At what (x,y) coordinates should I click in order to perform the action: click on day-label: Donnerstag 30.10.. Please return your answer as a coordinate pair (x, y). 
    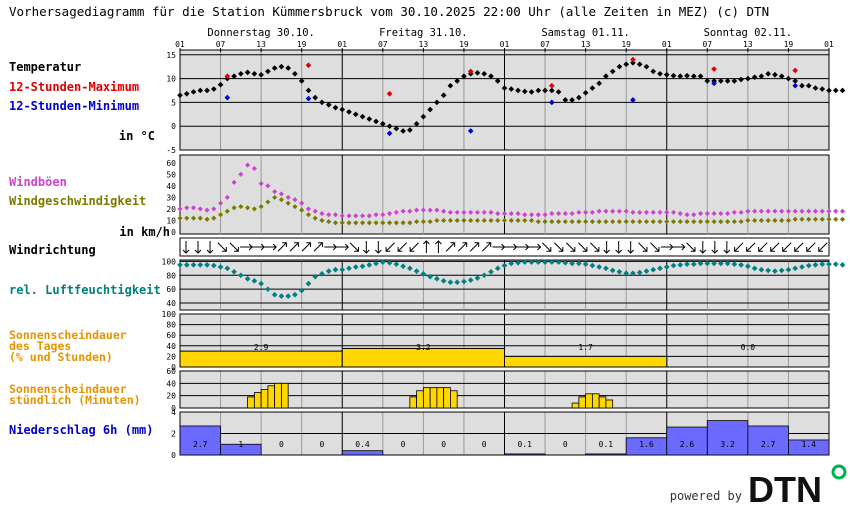
    Looking at the image, I should click on (260, 33).